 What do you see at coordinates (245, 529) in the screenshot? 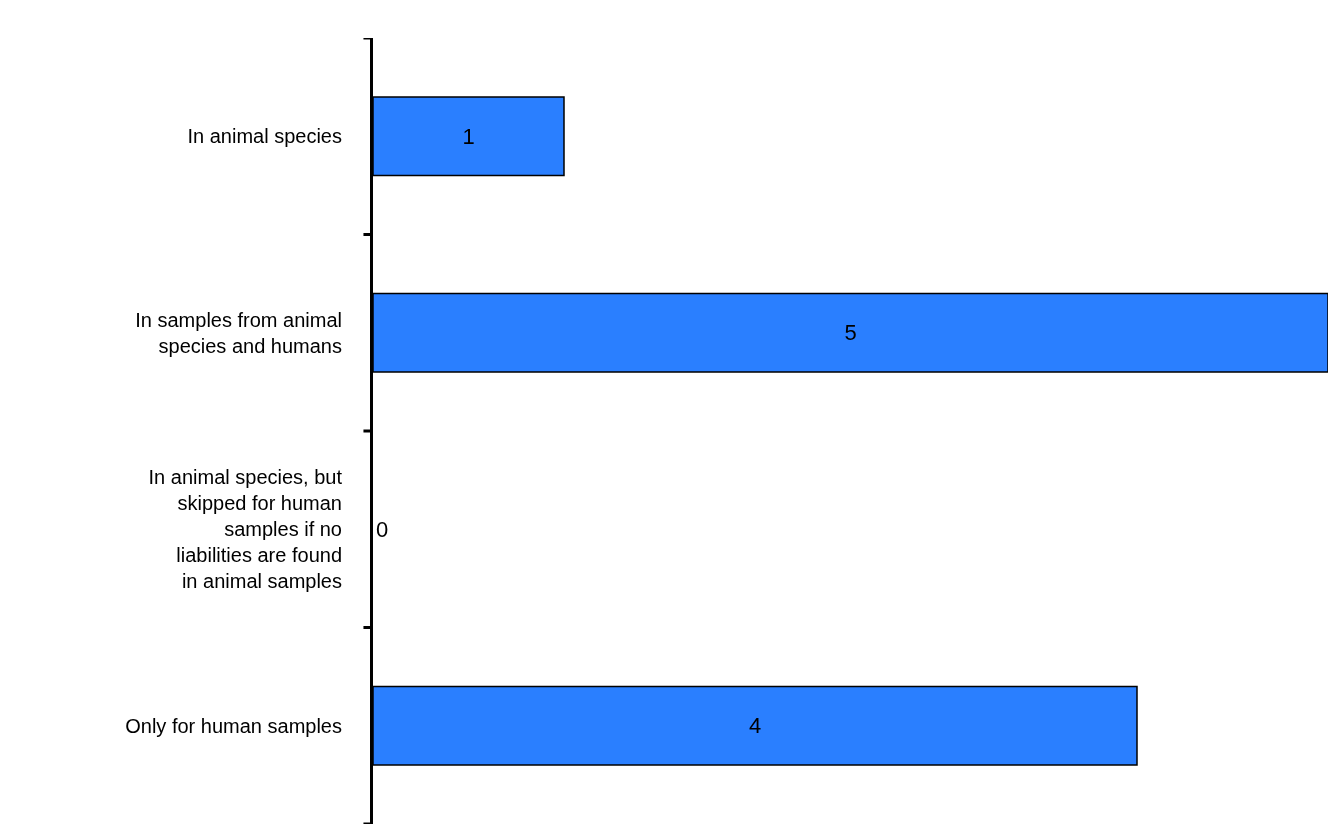
I see `y-tick-label: In animal species, but skipped for human samples if no liabilities are found in animal samples` at bounding box center [245, 529].